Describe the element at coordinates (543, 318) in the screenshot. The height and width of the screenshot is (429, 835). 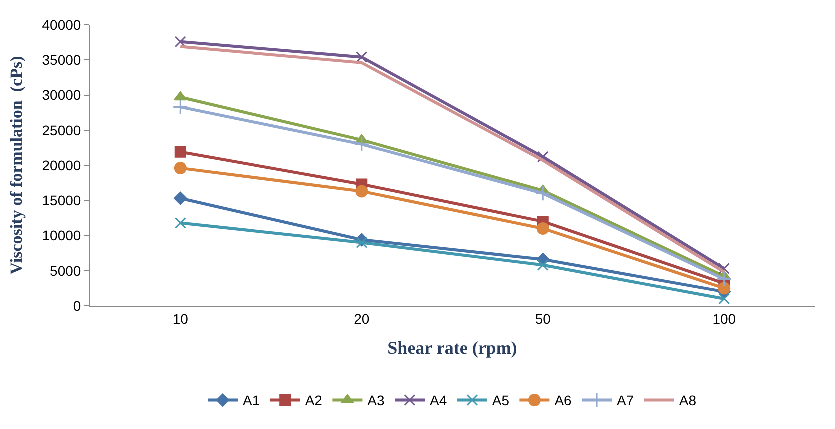
I see `x-tick-label: 50` at that location.